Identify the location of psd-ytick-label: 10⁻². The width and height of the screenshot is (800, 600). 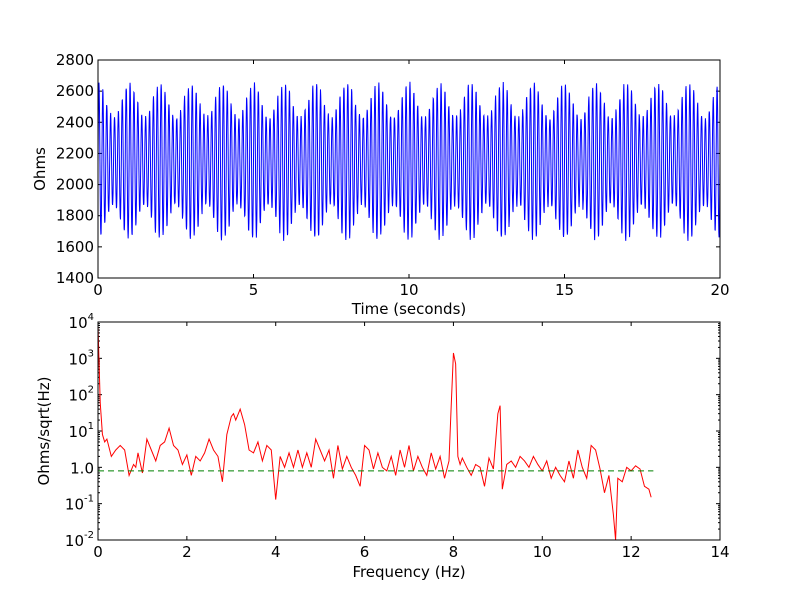
(79, 540).